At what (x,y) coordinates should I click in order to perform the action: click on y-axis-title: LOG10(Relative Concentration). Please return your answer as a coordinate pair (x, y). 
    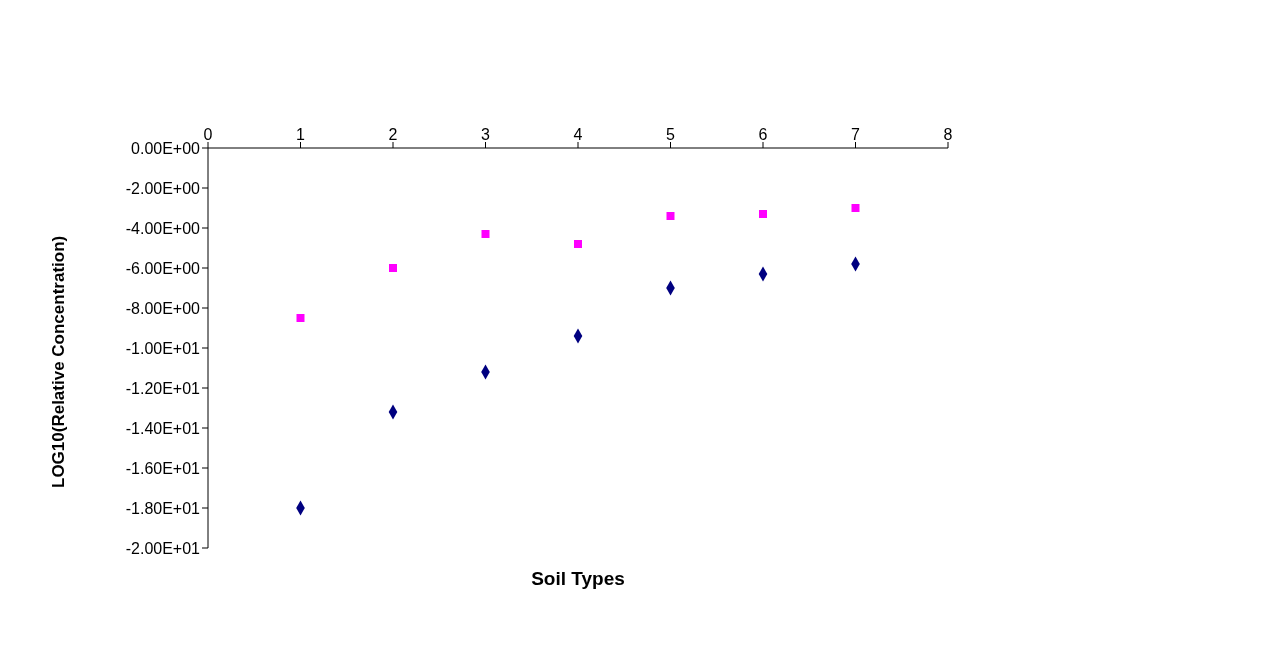
    Looking at the image, I should click on (59, 361).